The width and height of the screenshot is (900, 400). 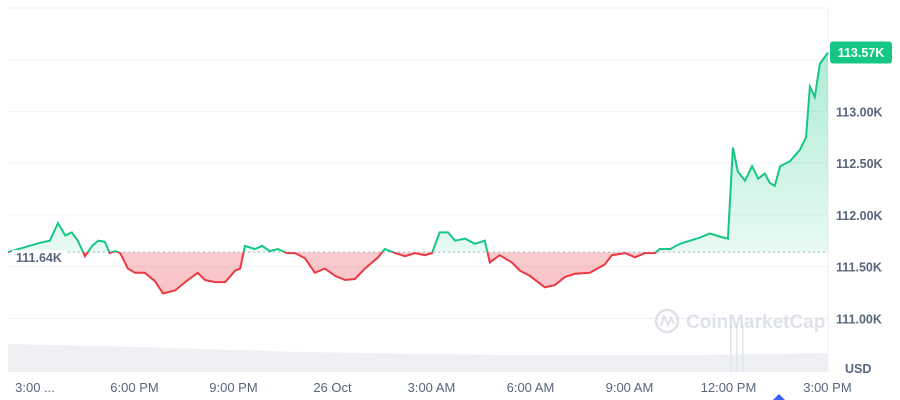 What do you see at coordinates (779, 397) in the screenshot?
I see `scroll-handle-icon` at bounding box center [779, 397].